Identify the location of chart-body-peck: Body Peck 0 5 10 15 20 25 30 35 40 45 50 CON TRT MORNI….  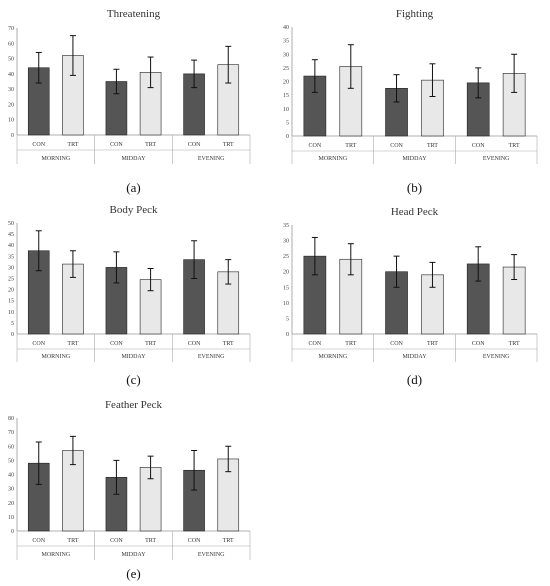
(129, 295).